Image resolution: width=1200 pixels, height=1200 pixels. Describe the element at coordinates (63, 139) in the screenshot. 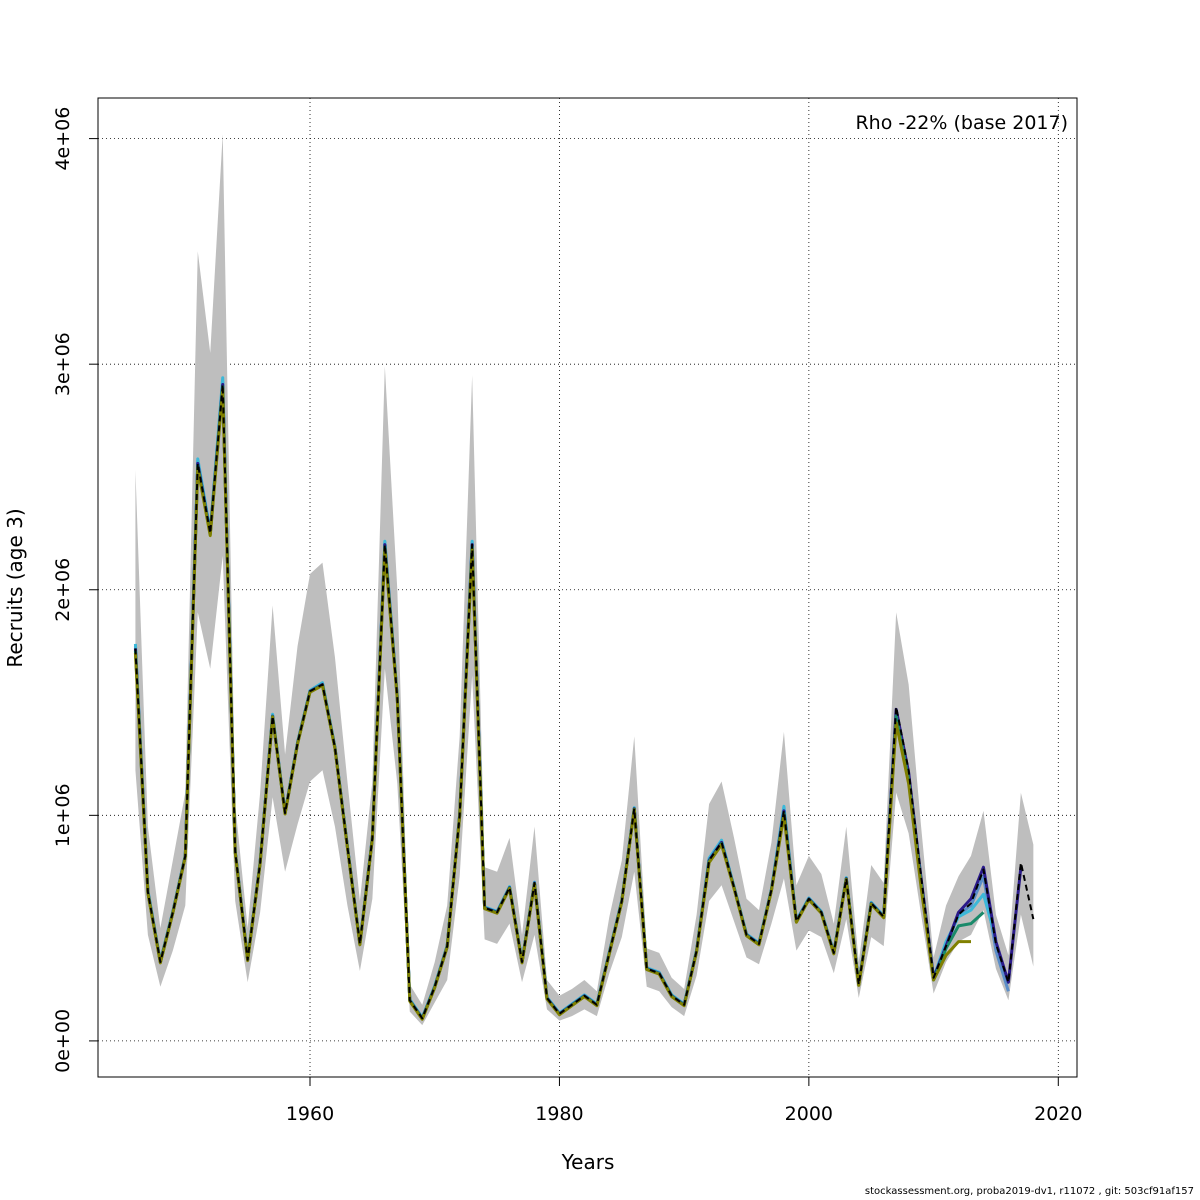

I see `y-tick-label-4: 4e+06` at that location.